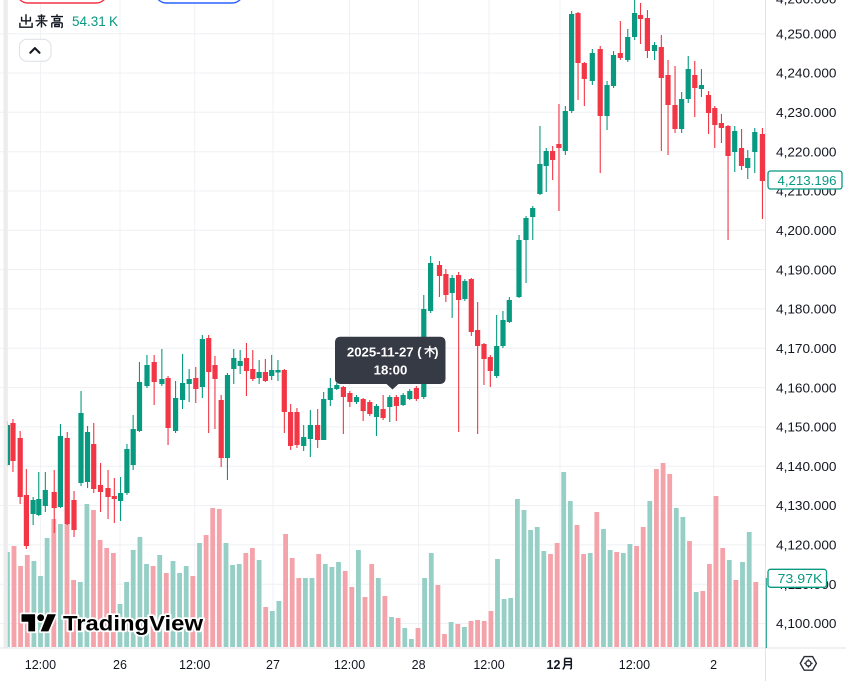 The width and height of the screenshot is (846, 681). Describe the element at coordinates (120, 665) in the screenshot. I see `svg-text: 26` at that location.